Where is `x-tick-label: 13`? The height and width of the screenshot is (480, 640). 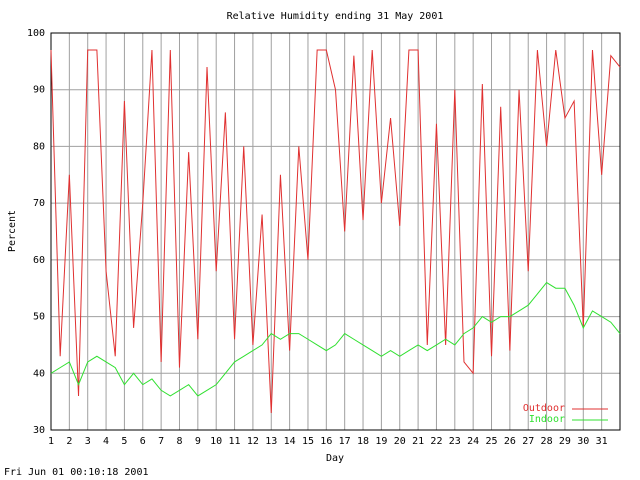
x-tick-label: 13 is located at coordinates (271, 441).